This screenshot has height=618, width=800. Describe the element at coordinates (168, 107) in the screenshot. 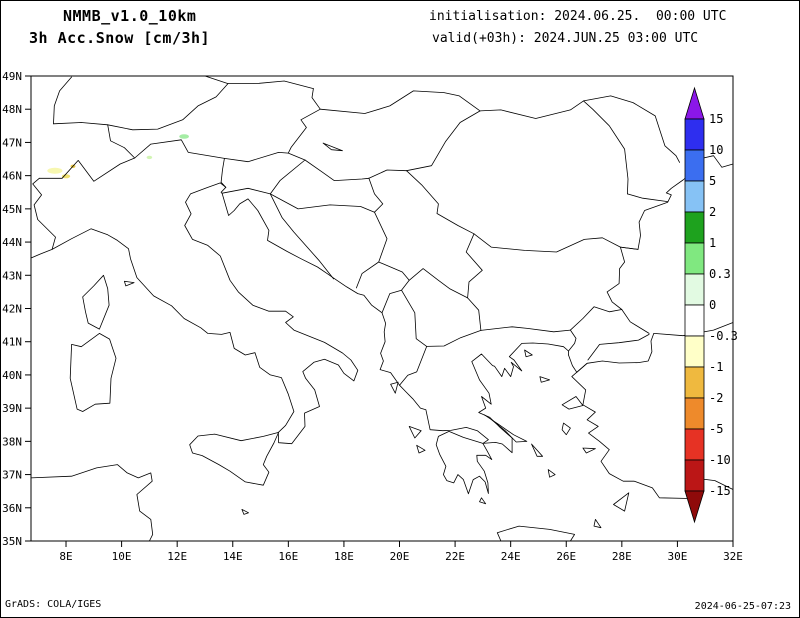

I see `border-de-at` at that location.